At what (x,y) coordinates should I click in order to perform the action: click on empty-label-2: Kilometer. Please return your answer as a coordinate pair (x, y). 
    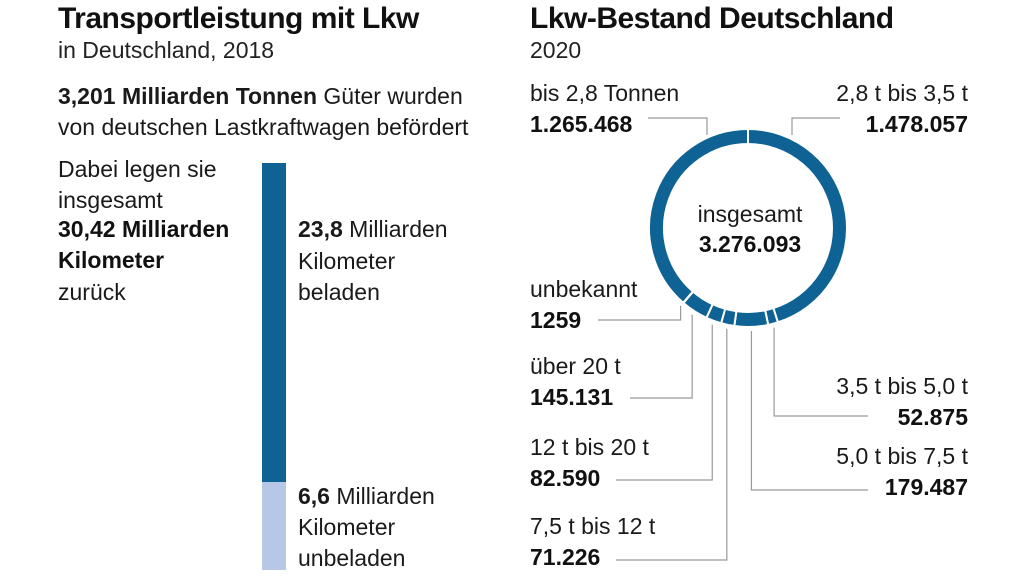
    Looking at the image, I should click on (347, 527).